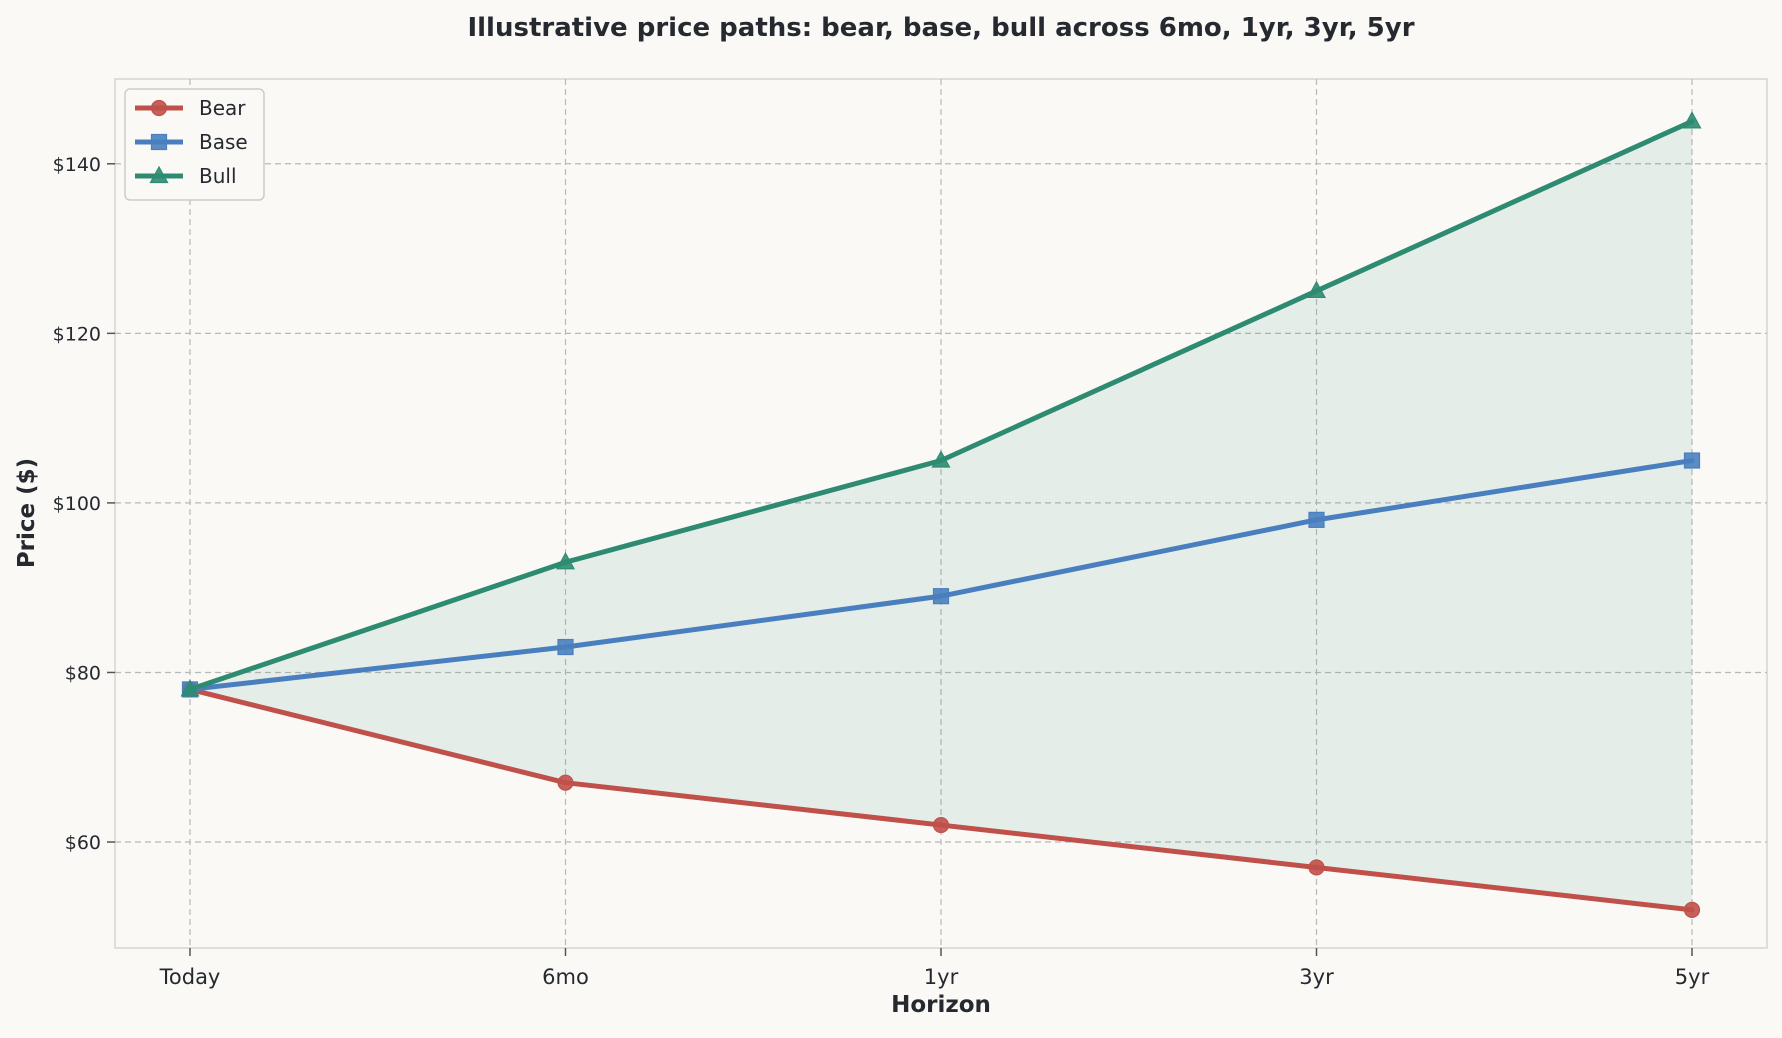 The image size is (1782, 1038). Describe the element at coordinates (223, 142) in the screenshot. I see `legend-label-base: Base` at that location.